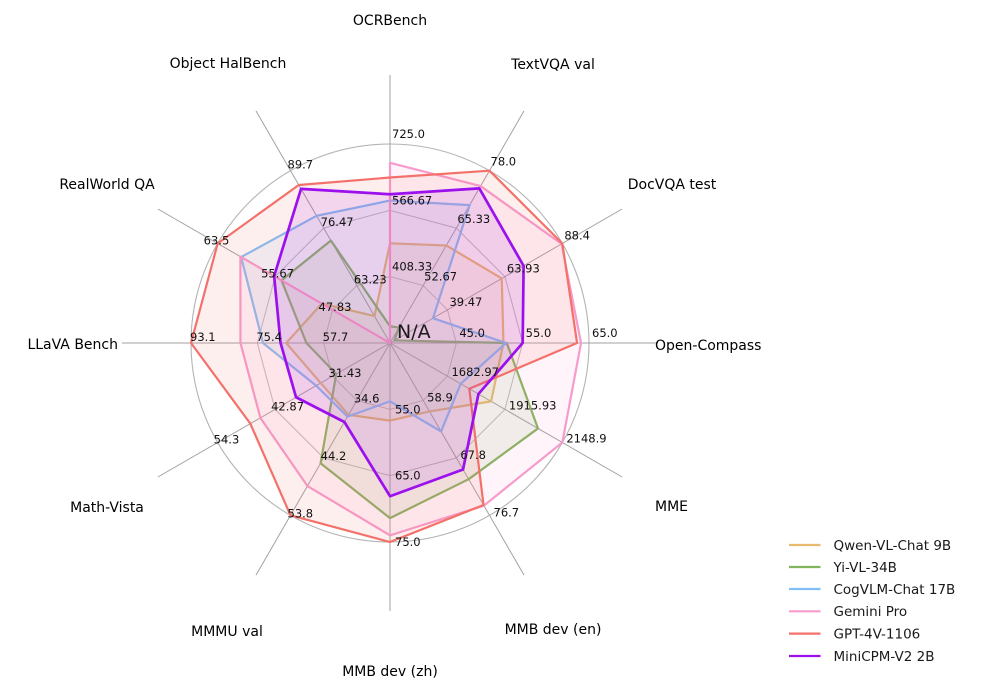  I want to click on tick-label: 44.2, so click(334, 456).